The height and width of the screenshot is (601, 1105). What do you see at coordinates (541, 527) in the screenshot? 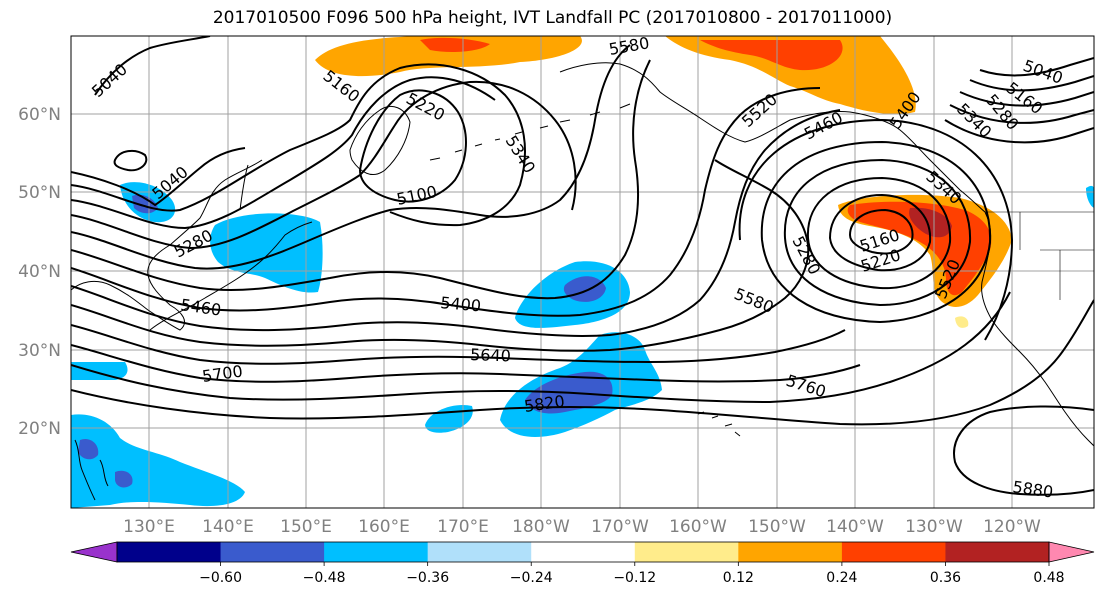
I see `longitude-label: 180°W` at bounding box center [541, 527].